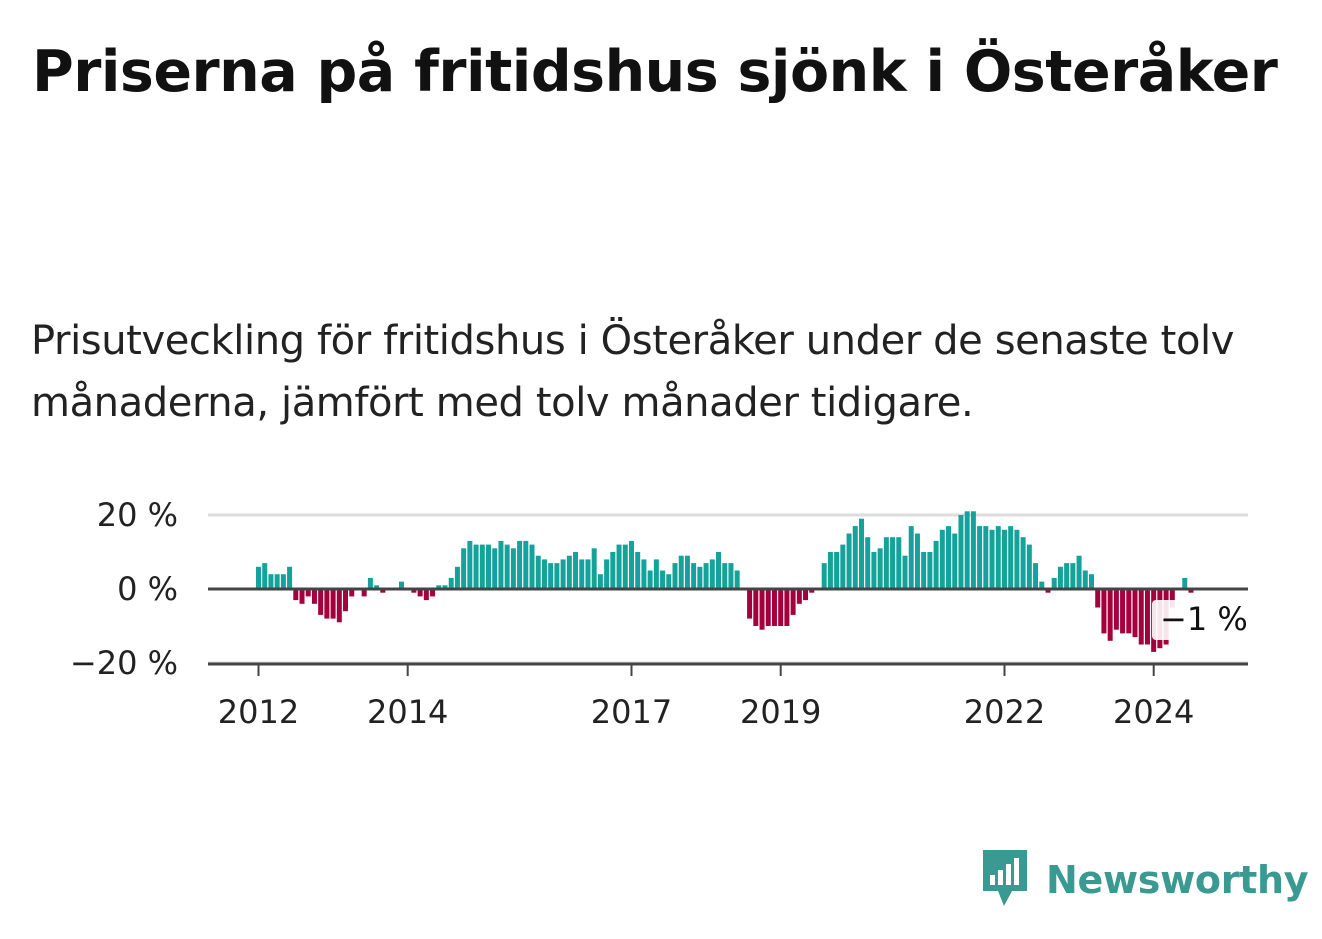 The width and height of the screenshot is (1322, 939). I want to click on x-tick-label: 2022, so click(1004, 712).